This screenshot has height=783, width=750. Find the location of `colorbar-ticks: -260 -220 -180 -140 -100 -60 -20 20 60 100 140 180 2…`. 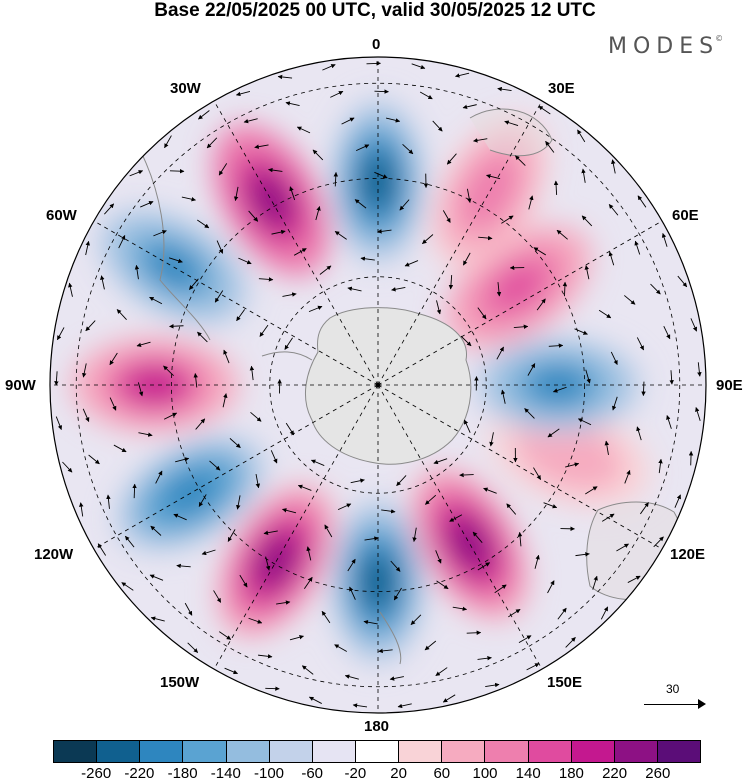

colorbar-ticks: -260 -220 -180 -140 -100 -60 -20 20 60 100 140 180 2… is located at coordinates (377, 774).